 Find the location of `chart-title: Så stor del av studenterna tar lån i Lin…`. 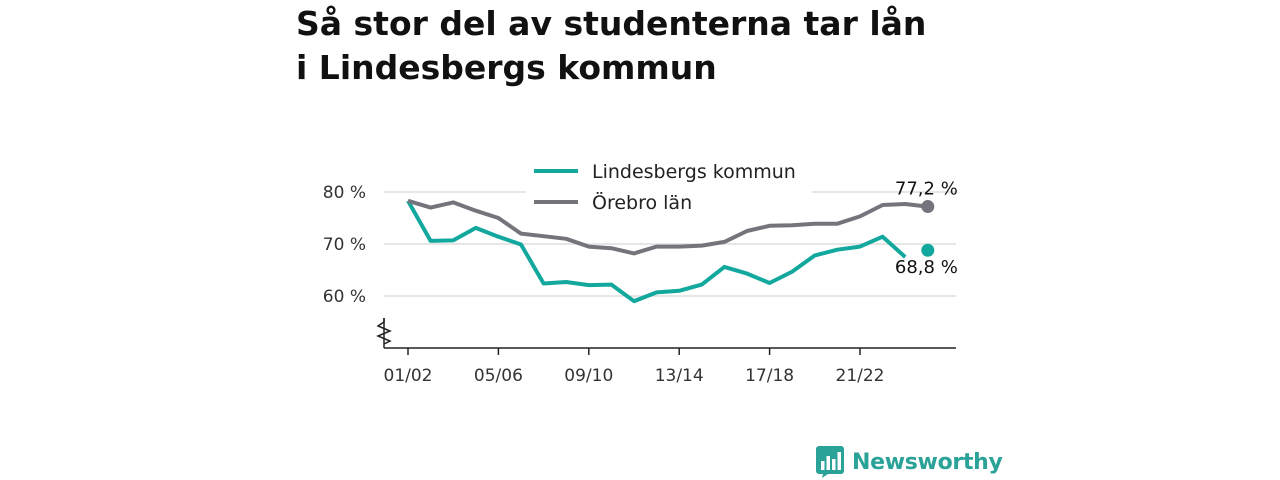

chart-title: Så stor del av studenterna tar lån i Lin… is located at coordinates (611, 45).